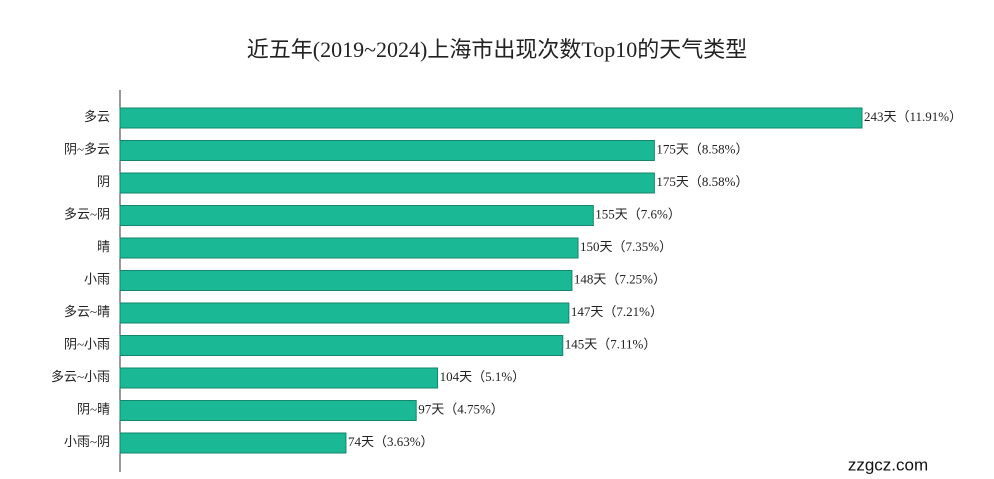  I want to click on data-label: 104天（5.1%）, so click(483, 376).